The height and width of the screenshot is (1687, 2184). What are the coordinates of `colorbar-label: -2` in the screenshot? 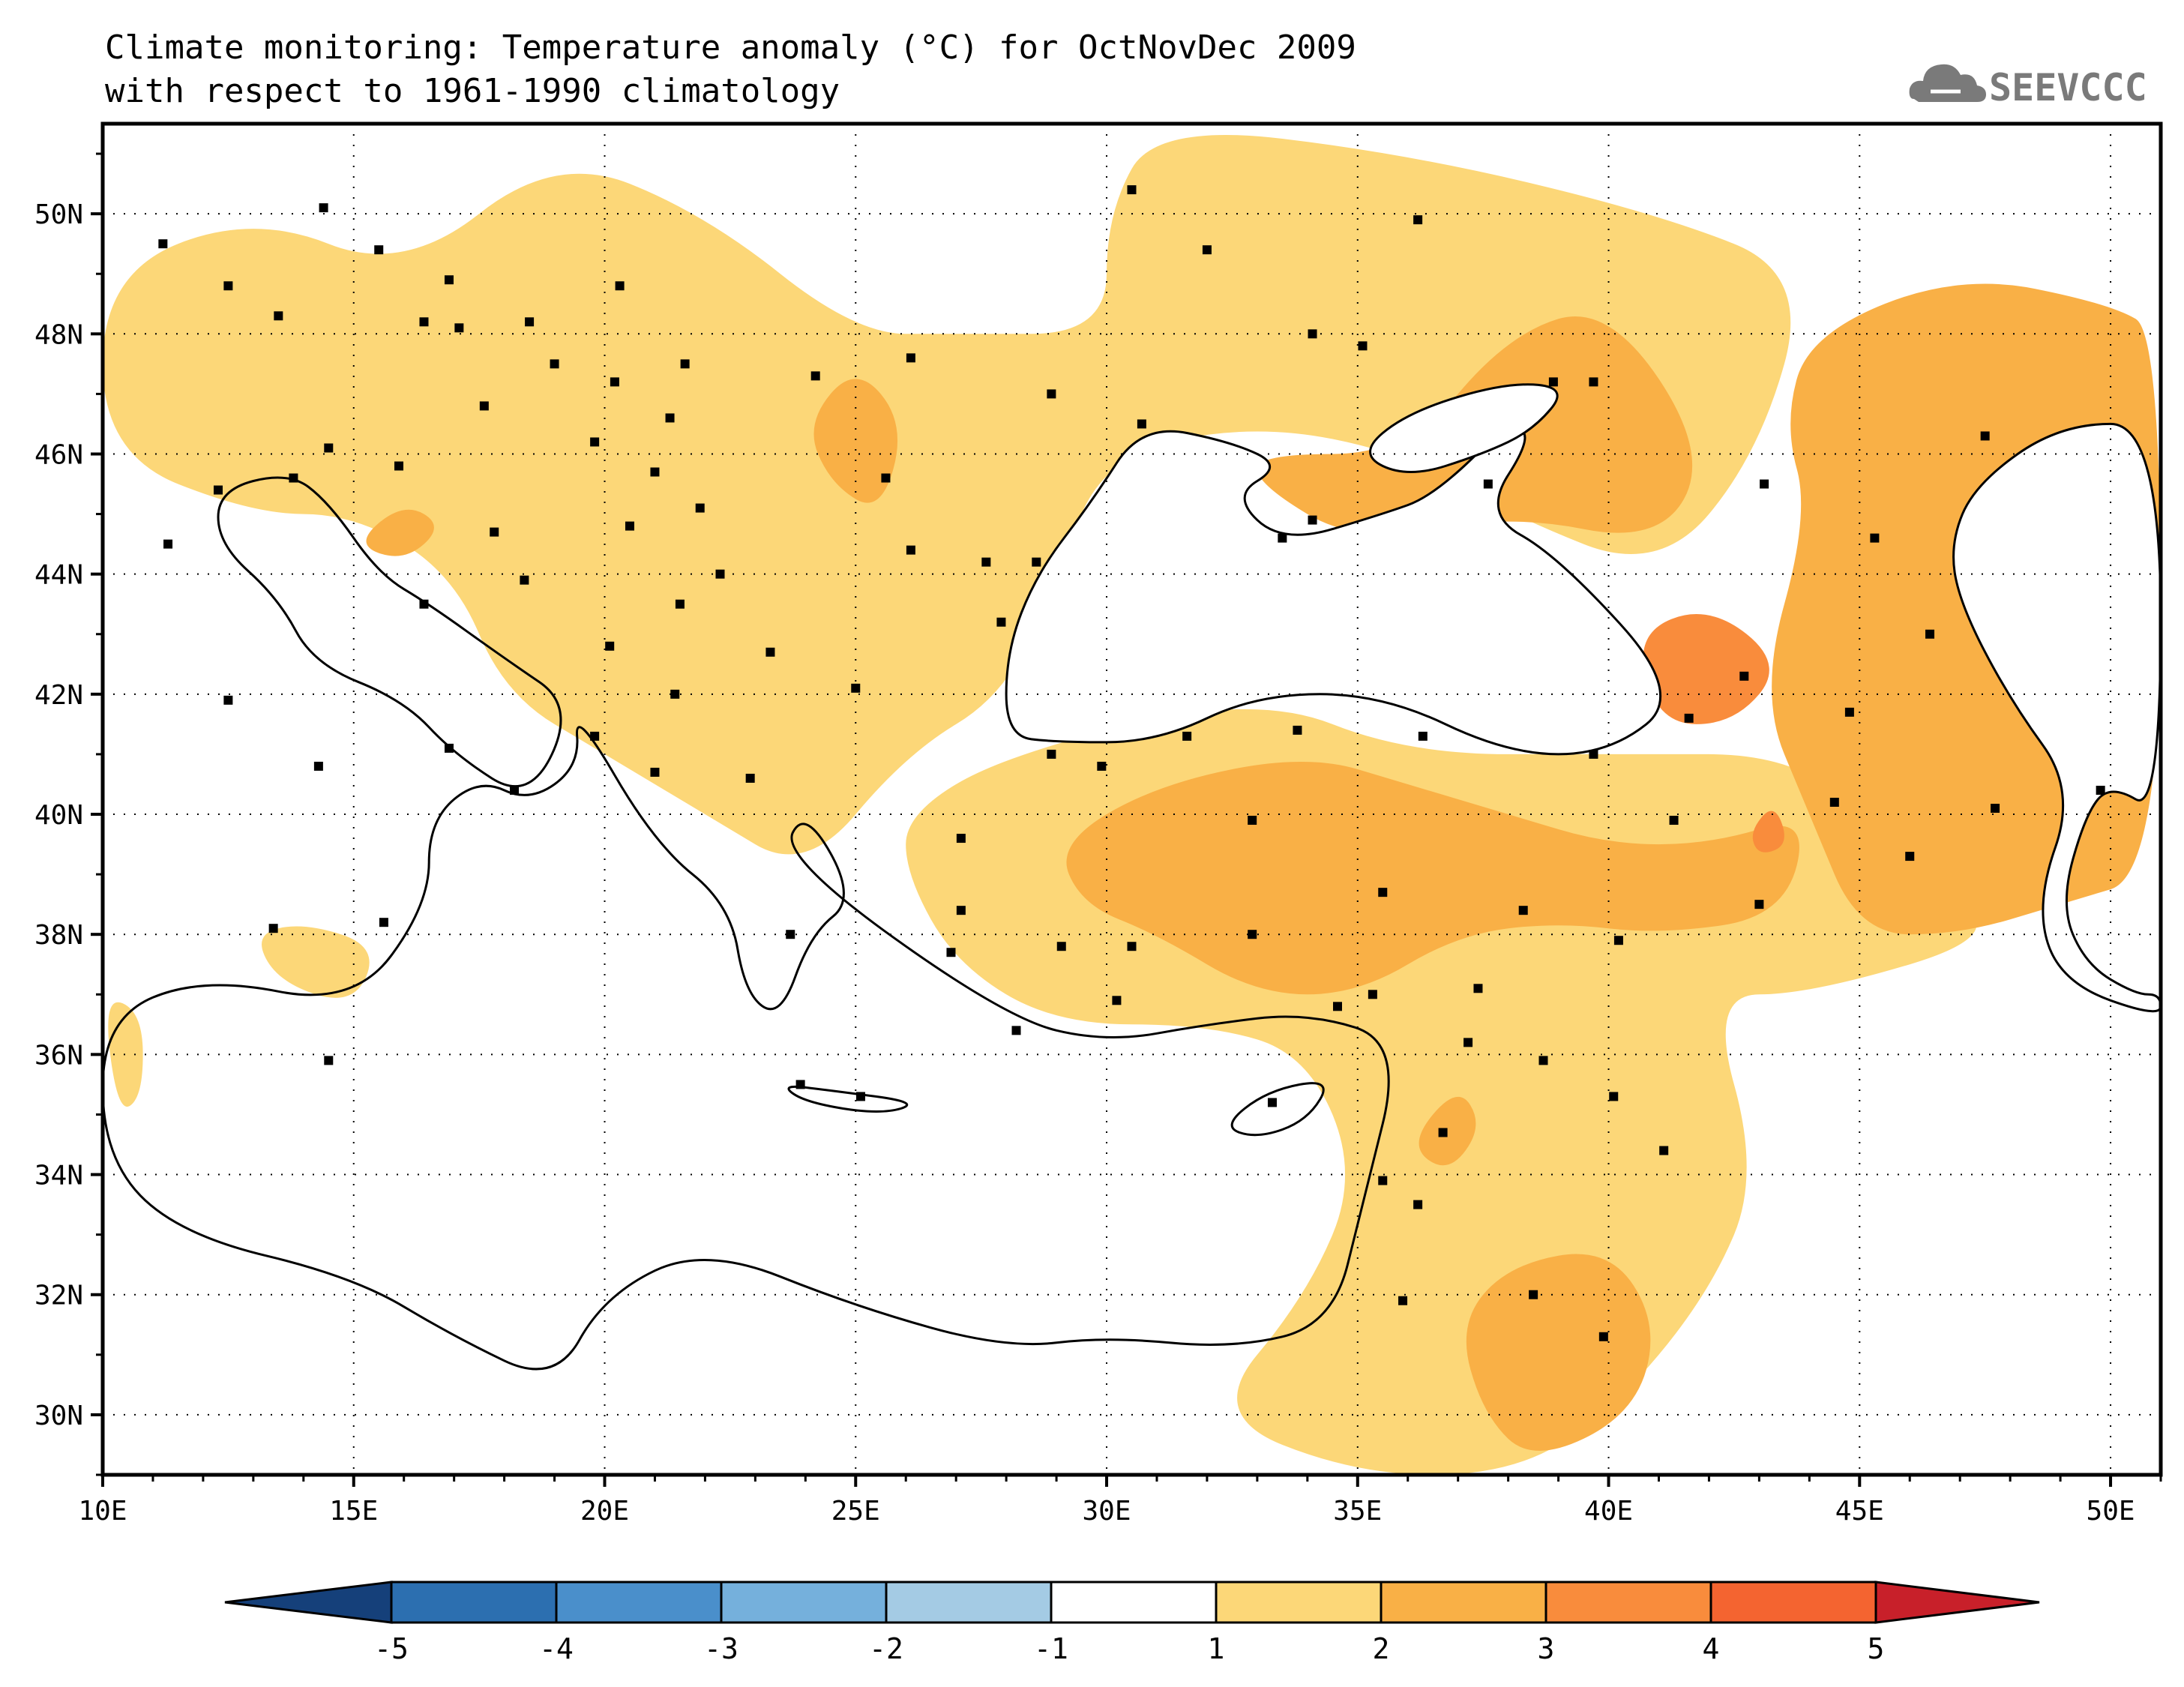 It's located at (886, 1648).